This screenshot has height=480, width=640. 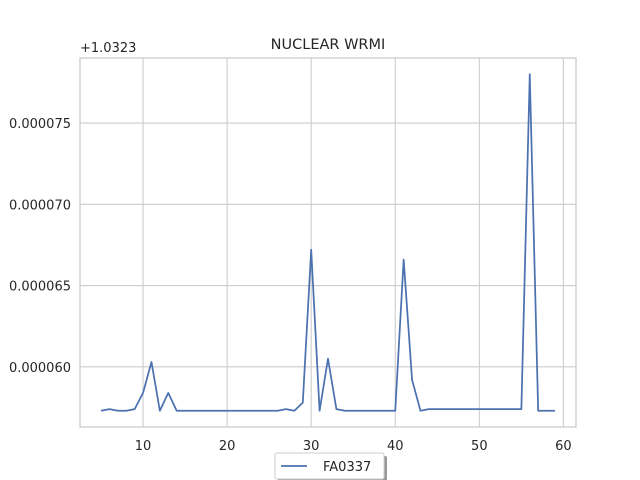 I want to click on x-tick-label: 40, so click(x=395, y=446).